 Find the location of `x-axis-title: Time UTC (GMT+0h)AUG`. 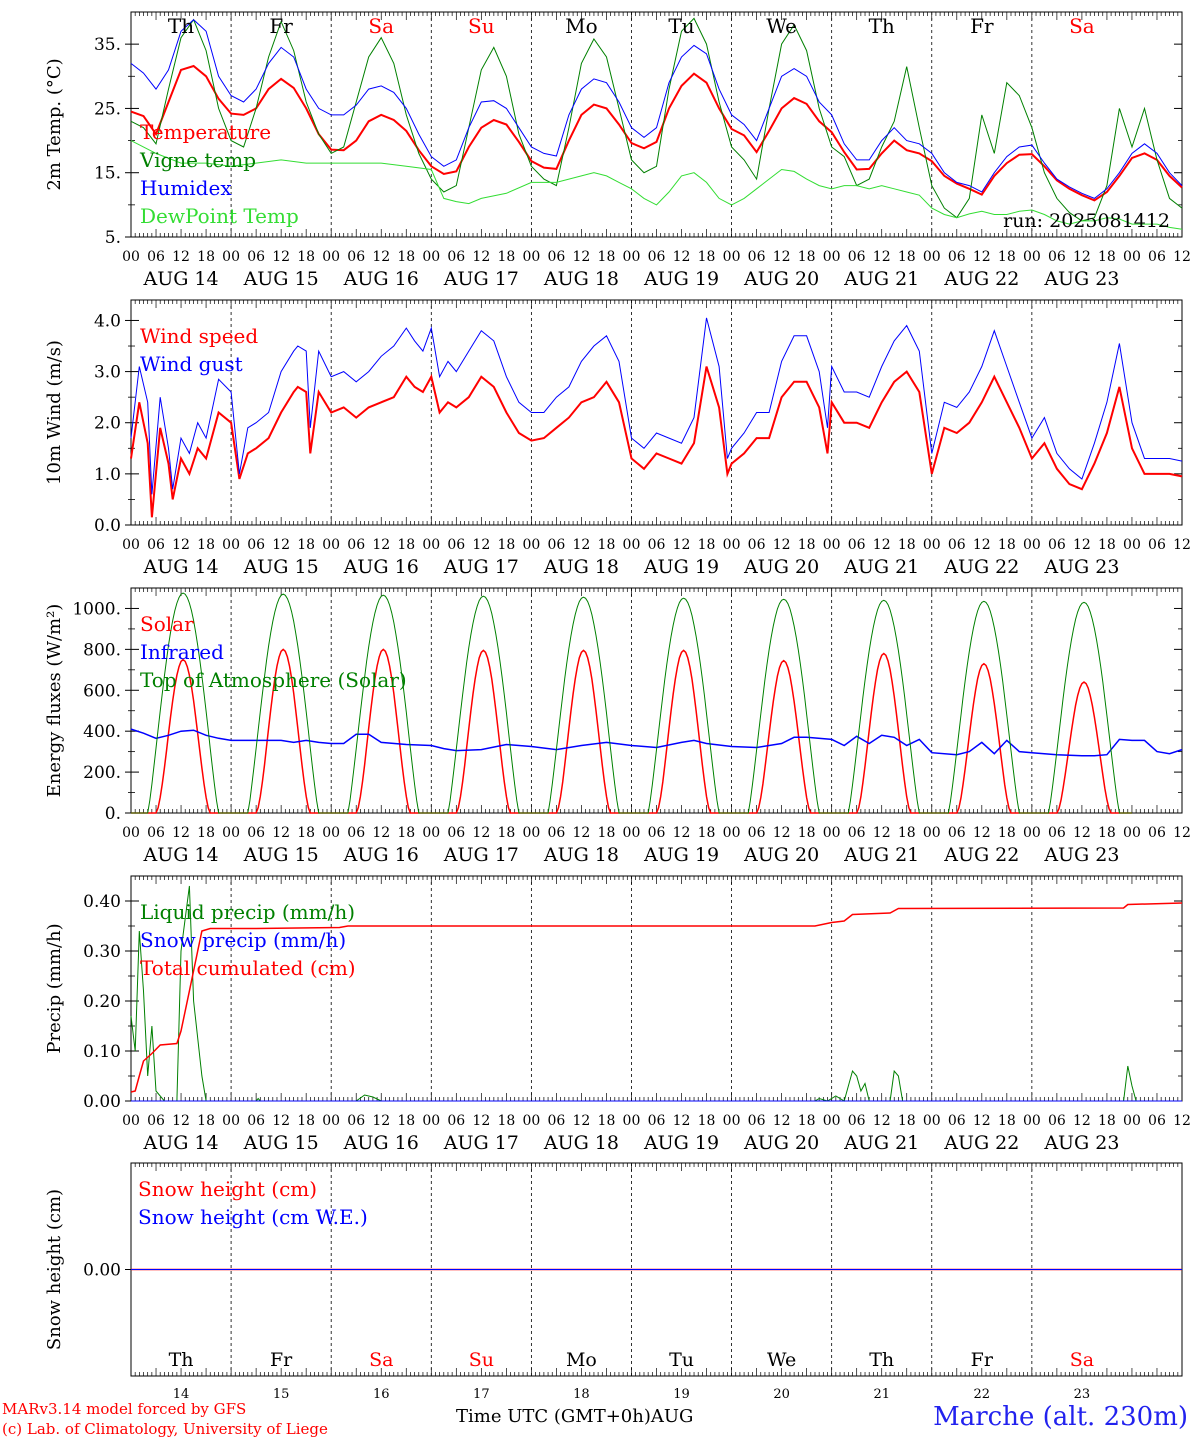

x-axis-title: Time UTC (GMT+0h)AUG is located at coordinates (574, 1416).